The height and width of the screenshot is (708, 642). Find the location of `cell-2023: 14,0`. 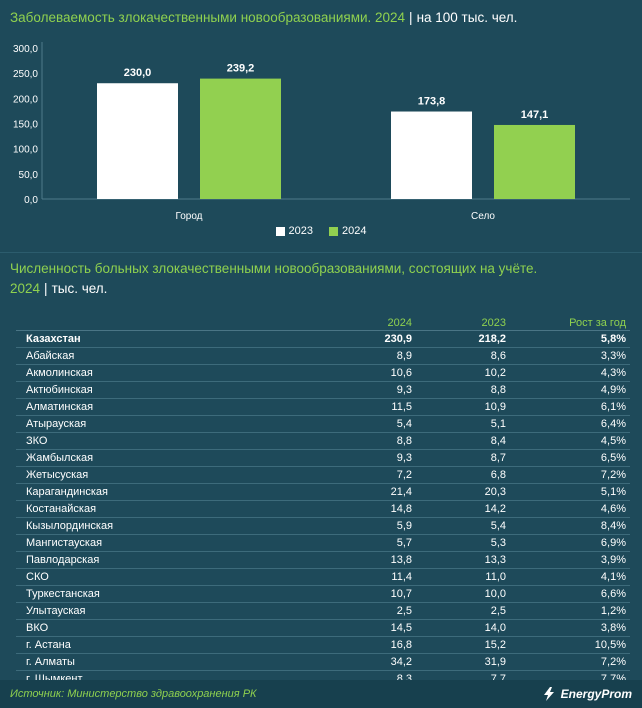

cell-2023: 14,0 is located at coordinates (463, 628).